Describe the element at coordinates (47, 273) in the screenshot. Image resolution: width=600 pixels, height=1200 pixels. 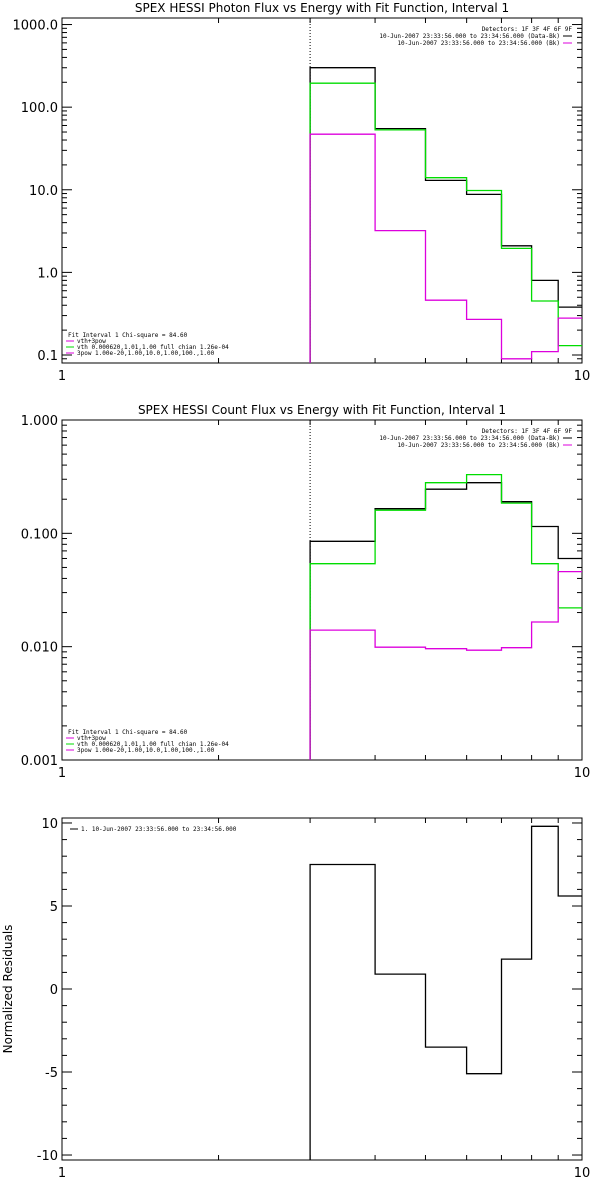
I see `y-tick-label: 1.0` at that location.